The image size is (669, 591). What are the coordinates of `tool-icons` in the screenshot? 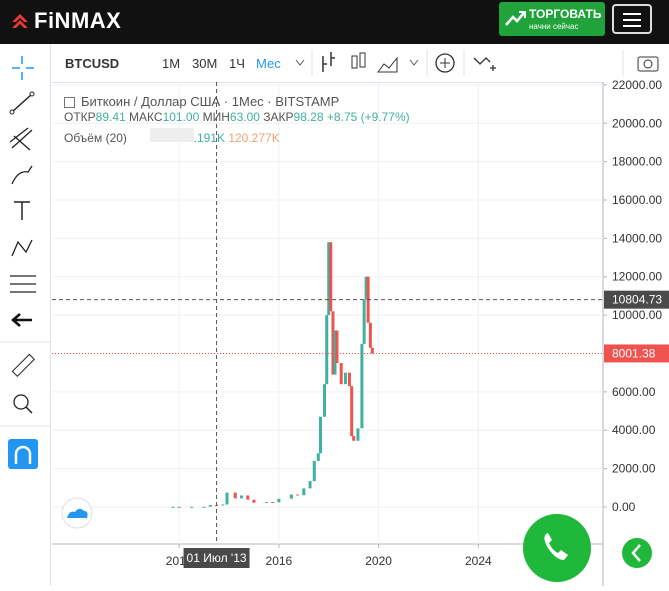 It's located at (25, 262).